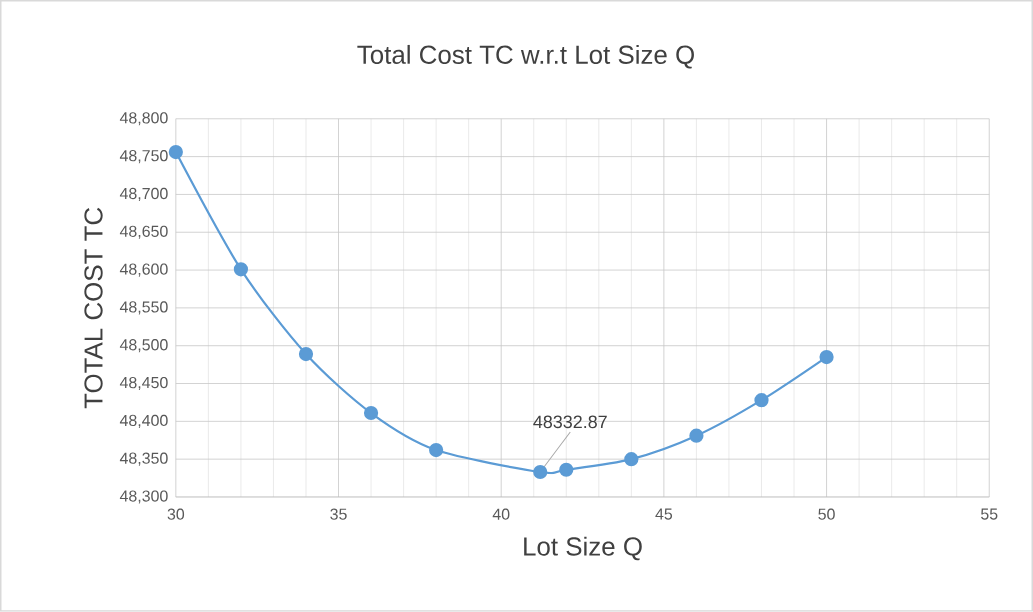 The image size is (1033, 612). I want to click on x-tick-label: 55, so click(989, 514).